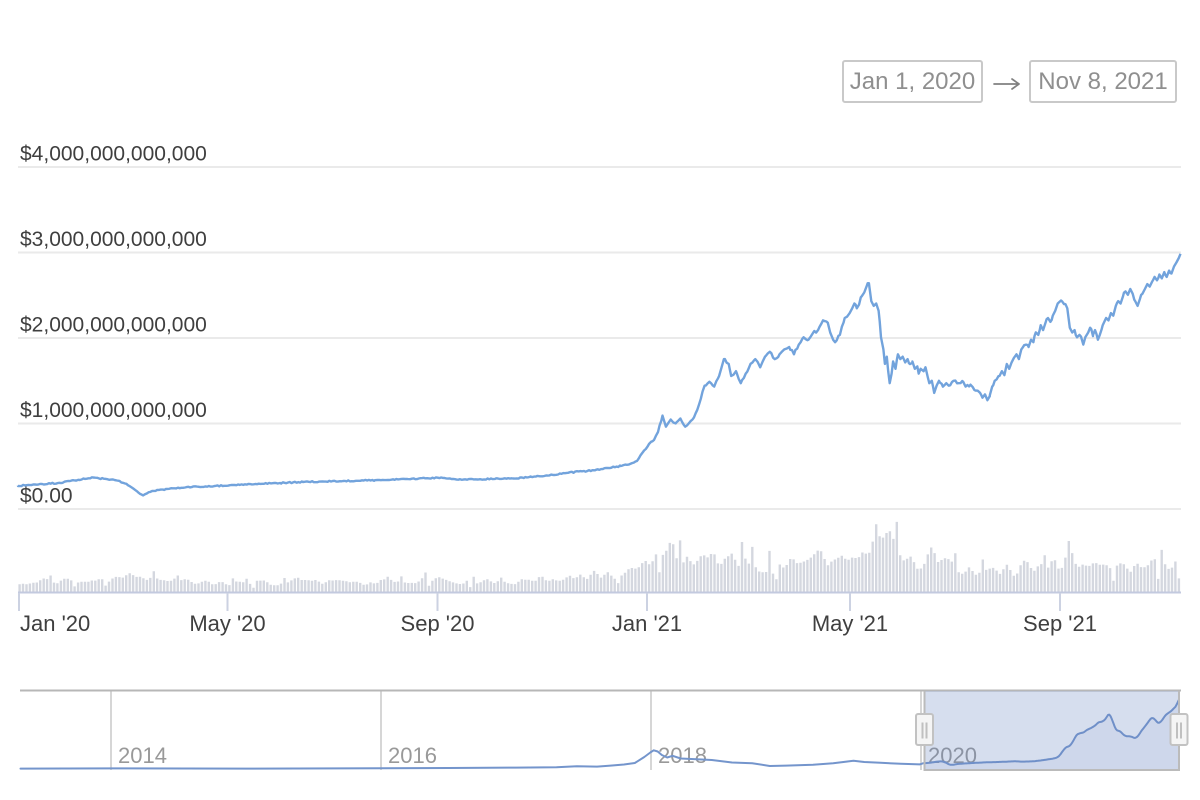 This screenshot has height=800, width=1200. I want to click on svg-text: $2,000,000,000,000, so click(113, 325).